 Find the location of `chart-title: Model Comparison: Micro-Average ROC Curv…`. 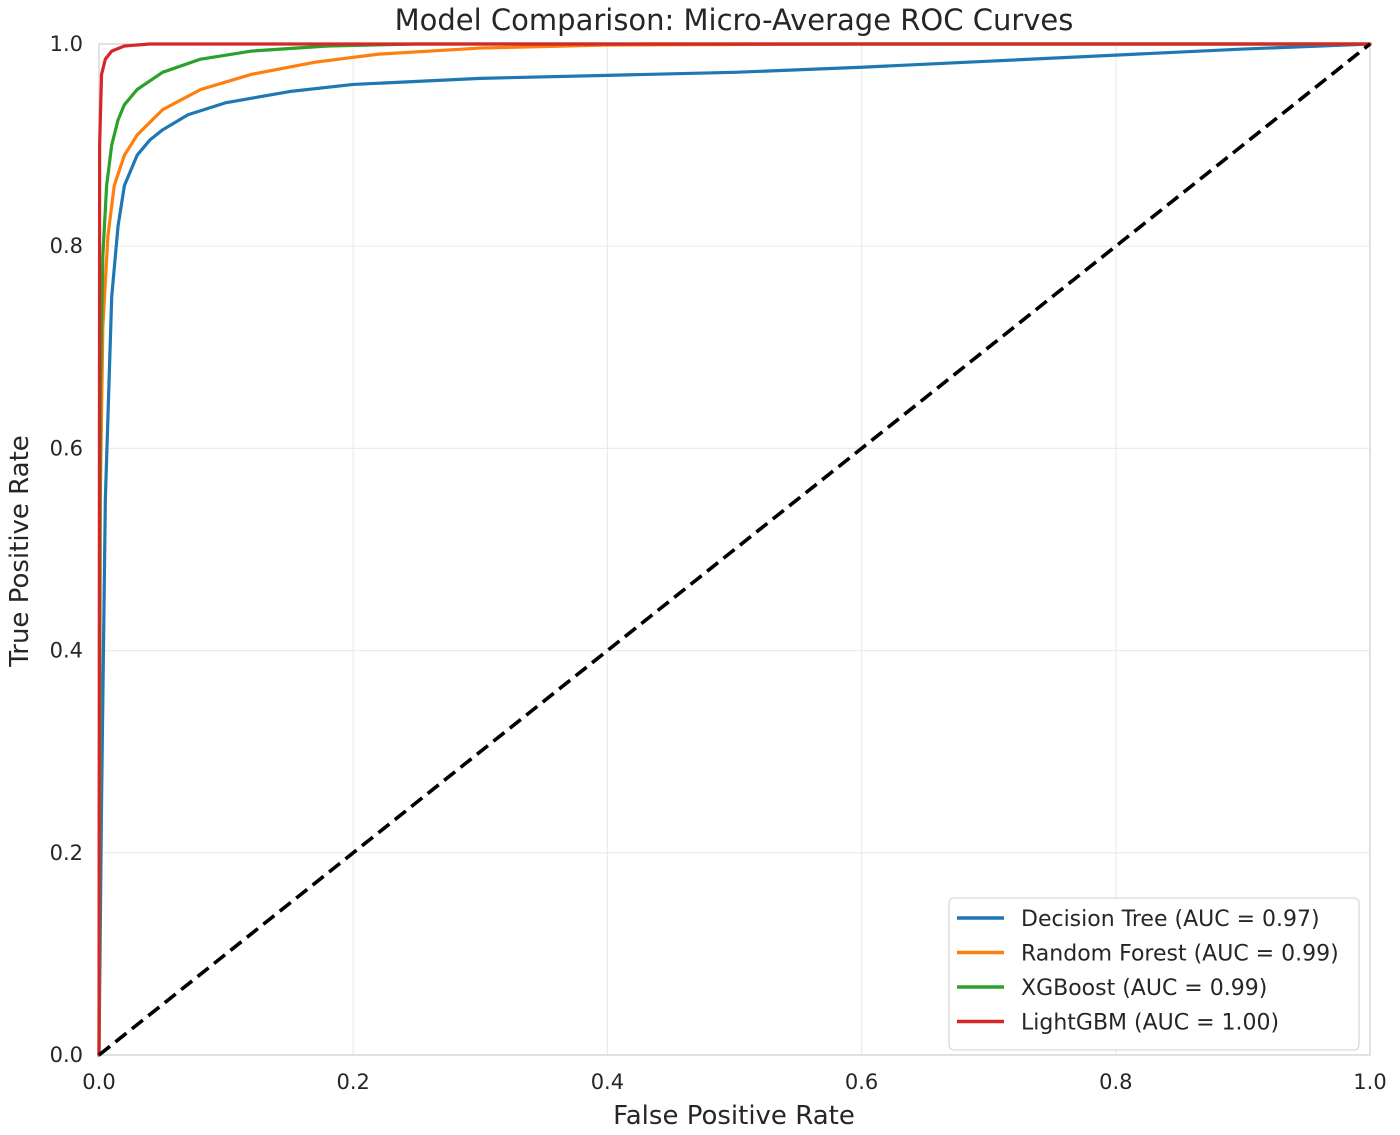

chart-title: Model Comparison: Micro-Average ROC Curv… is located at coordinates (734, 20).